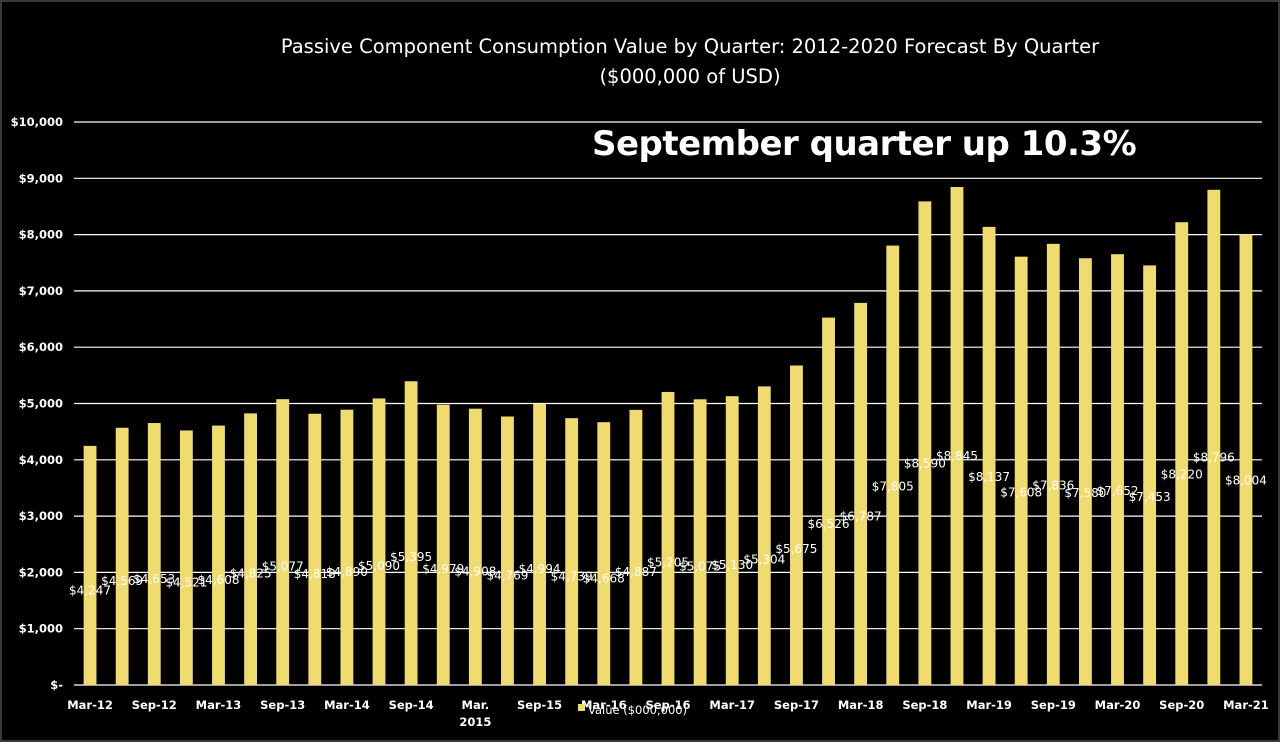 The height and width of the screenshot is (742, 1280). I want to click on data-label: $7,608, so click(1021, 492).